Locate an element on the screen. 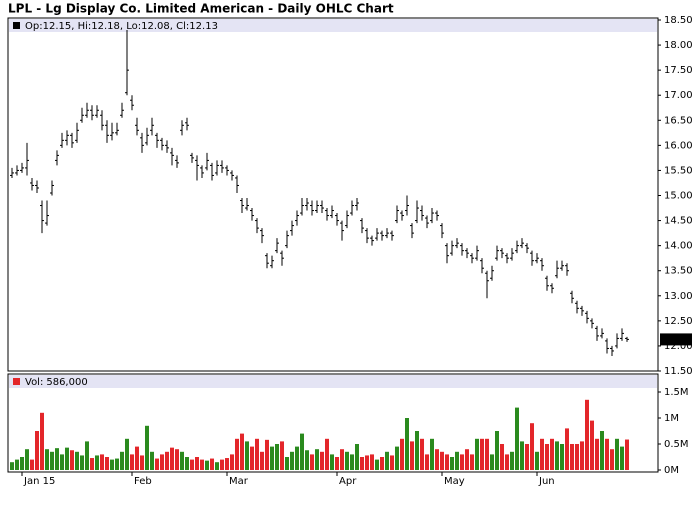 This screenshot has height=512, width=700. y-tick-label: 14.50 is located at coordinates (678, 221).